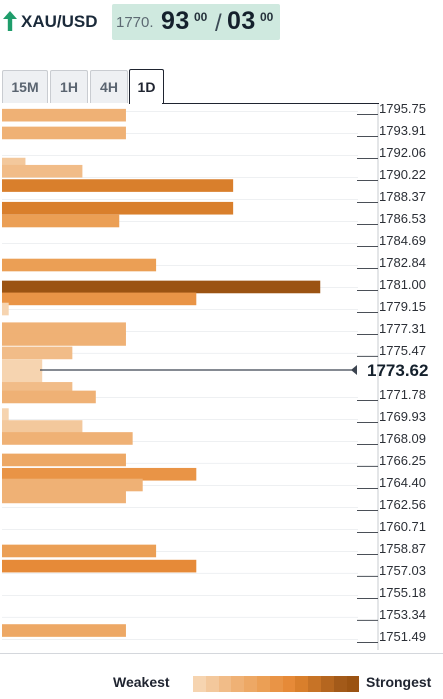 Image resolution: width=443 pixels, height=699 pixels. I want to click on price-level-label: 1769.93, so click(402, 416).